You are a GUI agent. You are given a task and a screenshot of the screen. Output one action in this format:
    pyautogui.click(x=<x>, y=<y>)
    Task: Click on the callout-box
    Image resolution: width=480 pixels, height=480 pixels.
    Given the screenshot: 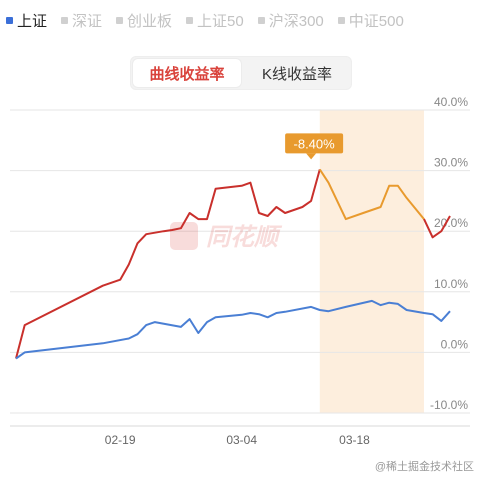 What is the action you would take?
    pyautogui.click(x=314, y=143)
    